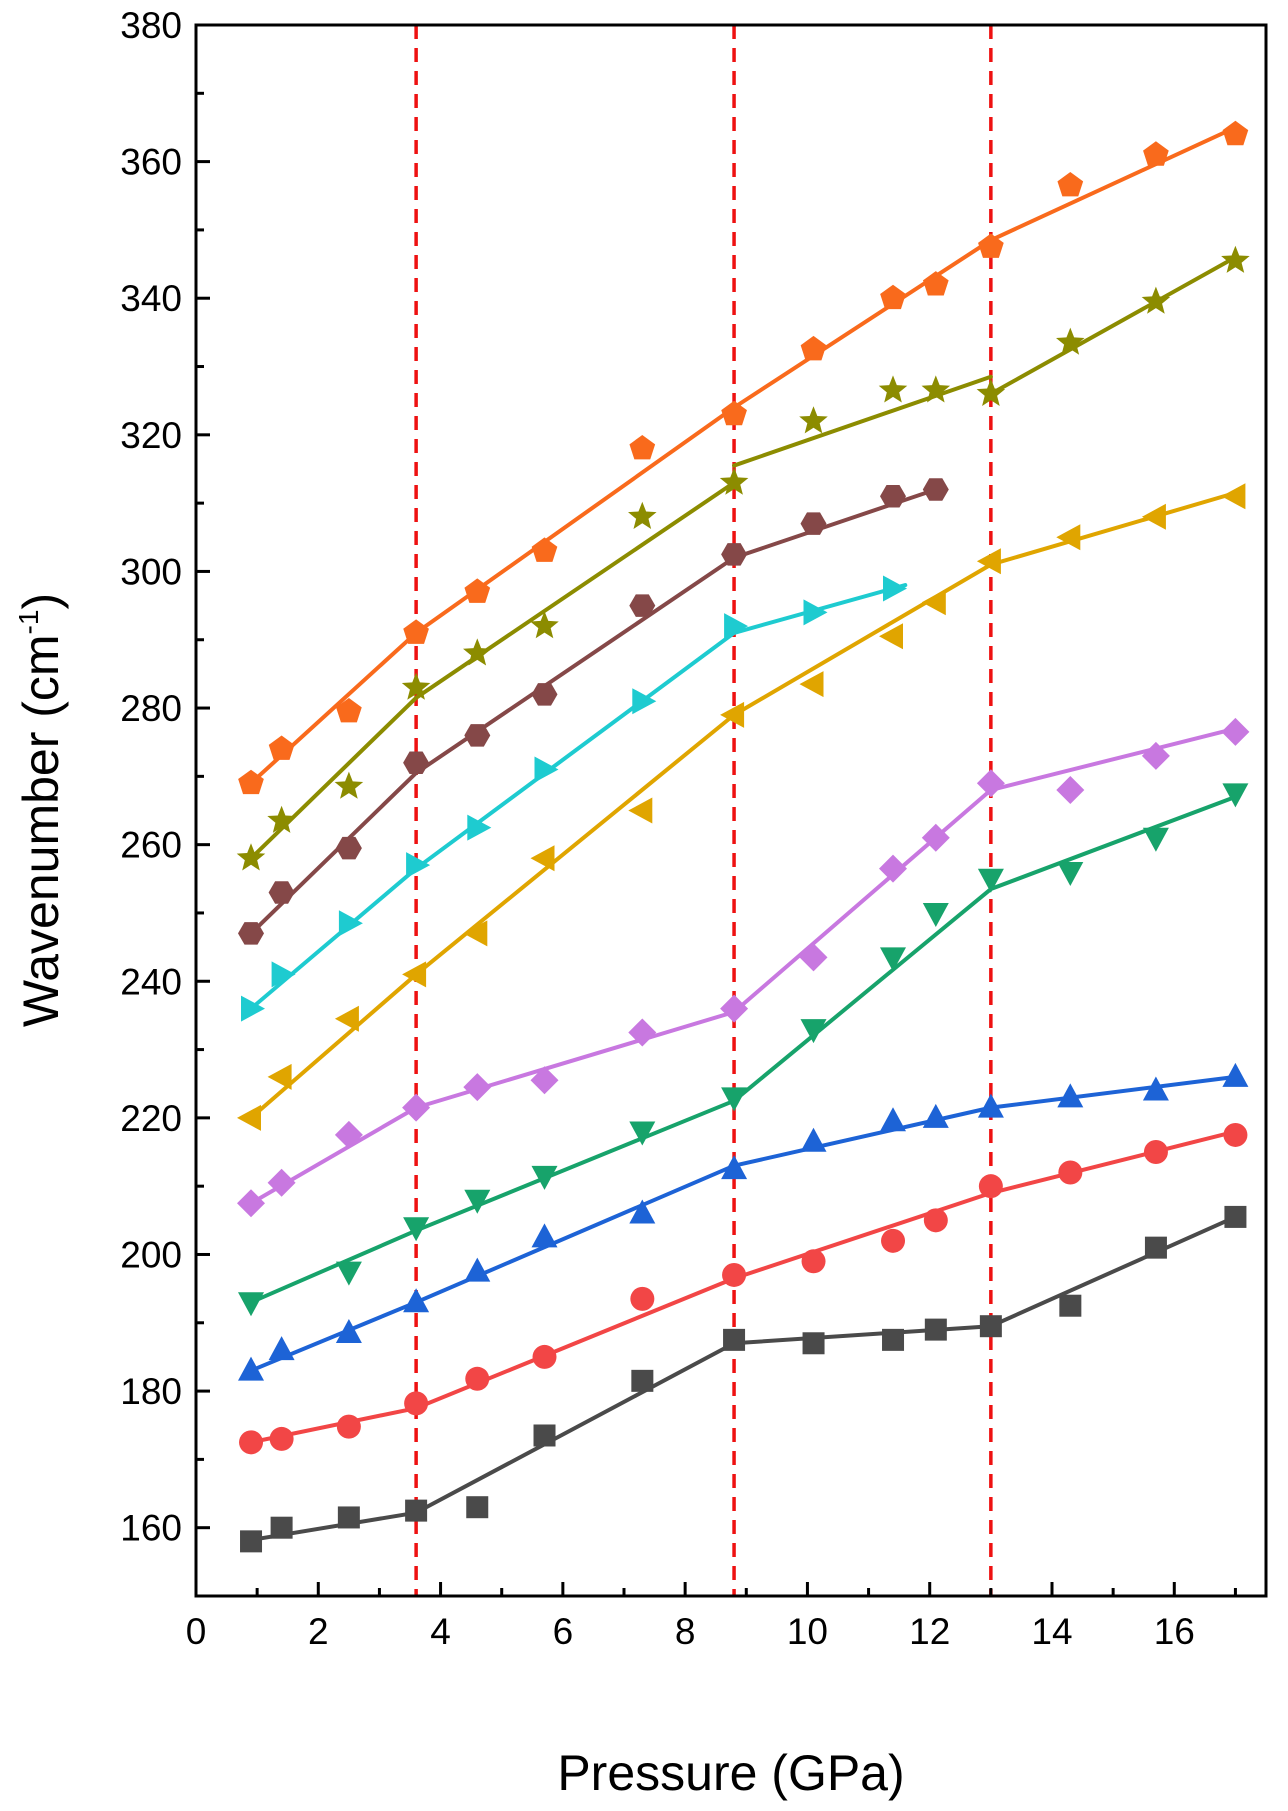  What do you see at coordinates (862, 324) in the screenshot?
I see `mode-10-fit-line` at bounding box center [862, 324].